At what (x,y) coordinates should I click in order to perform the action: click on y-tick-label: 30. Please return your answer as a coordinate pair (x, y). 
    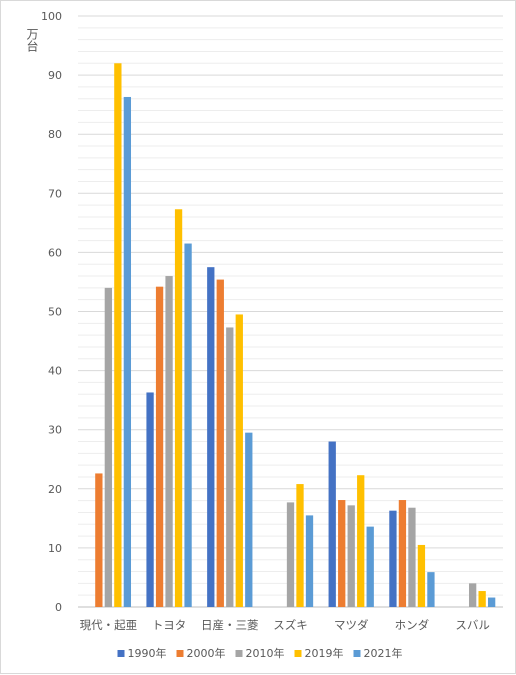
    Looking at the image, I should click on (55, 430).